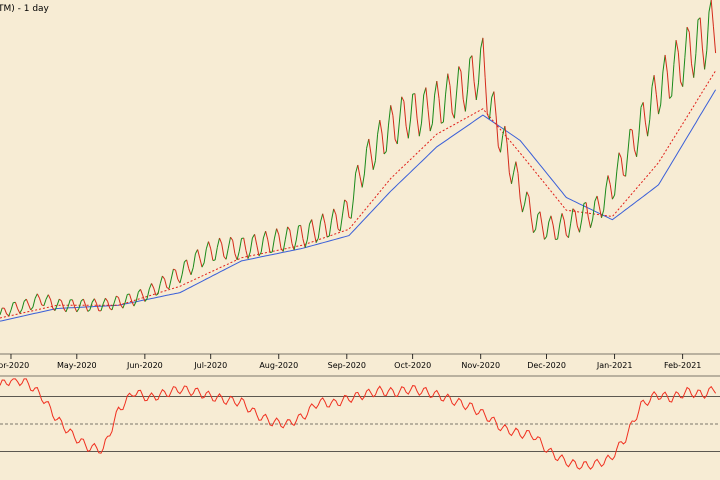  What do you see at coordinates (347, 365) in the screenshot?
I see `x-tick-label: Sep-2020` at bounding box center [347, 365].